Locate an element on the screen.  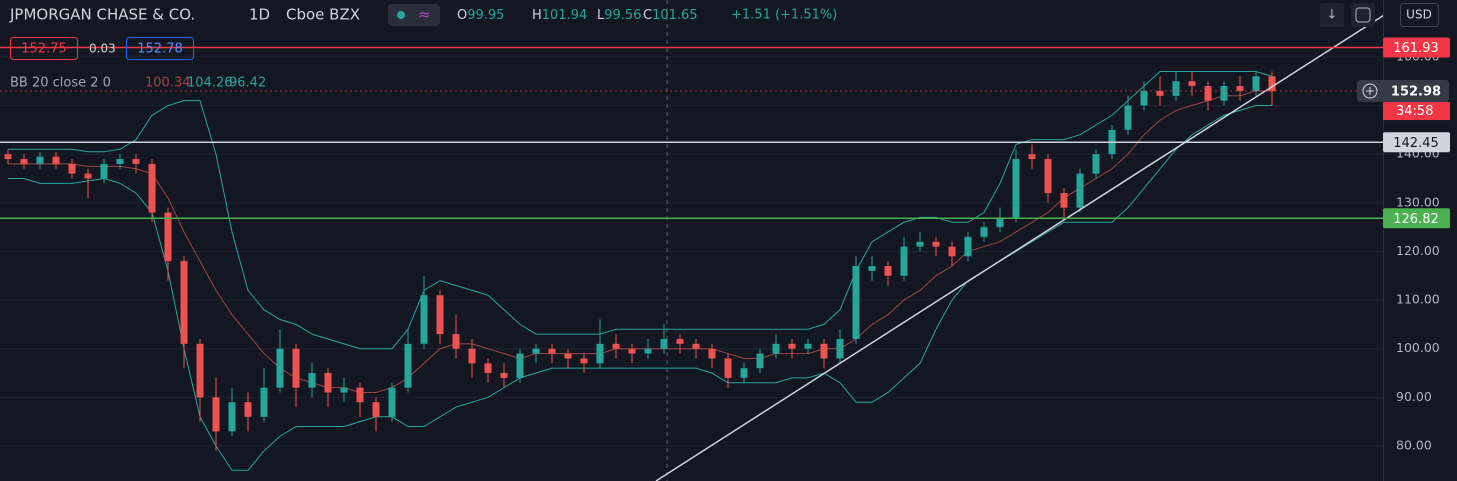
status-icon: ≈ is located at coordinates (424, 15).